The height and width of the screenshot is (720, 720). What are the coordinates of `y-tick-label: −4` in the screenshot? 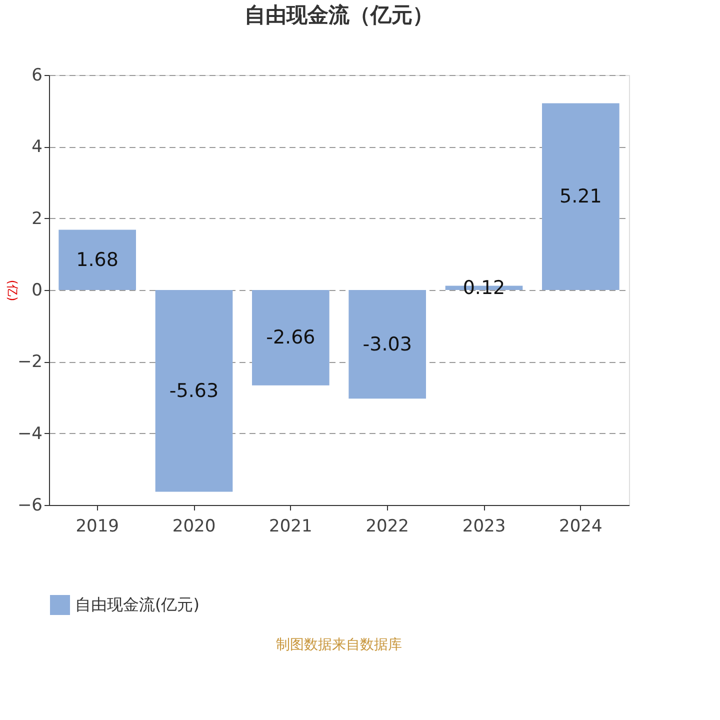 It's located at (29, 434).